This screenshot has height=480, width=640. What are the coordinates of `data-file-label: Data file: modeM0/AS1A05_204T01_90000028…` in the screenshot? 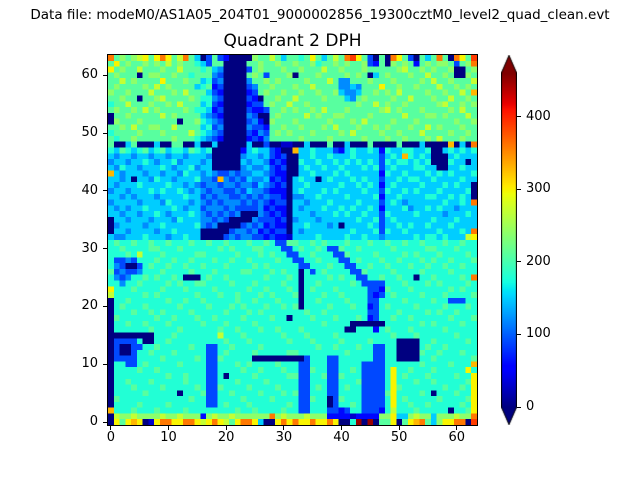 It's located at (320, 15).